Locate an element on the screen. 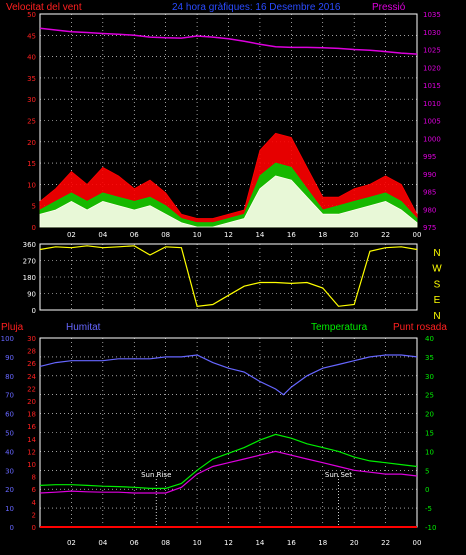 The image size is (466, 555). rain-tick-label: 28 is located at coordinates (31, 352).